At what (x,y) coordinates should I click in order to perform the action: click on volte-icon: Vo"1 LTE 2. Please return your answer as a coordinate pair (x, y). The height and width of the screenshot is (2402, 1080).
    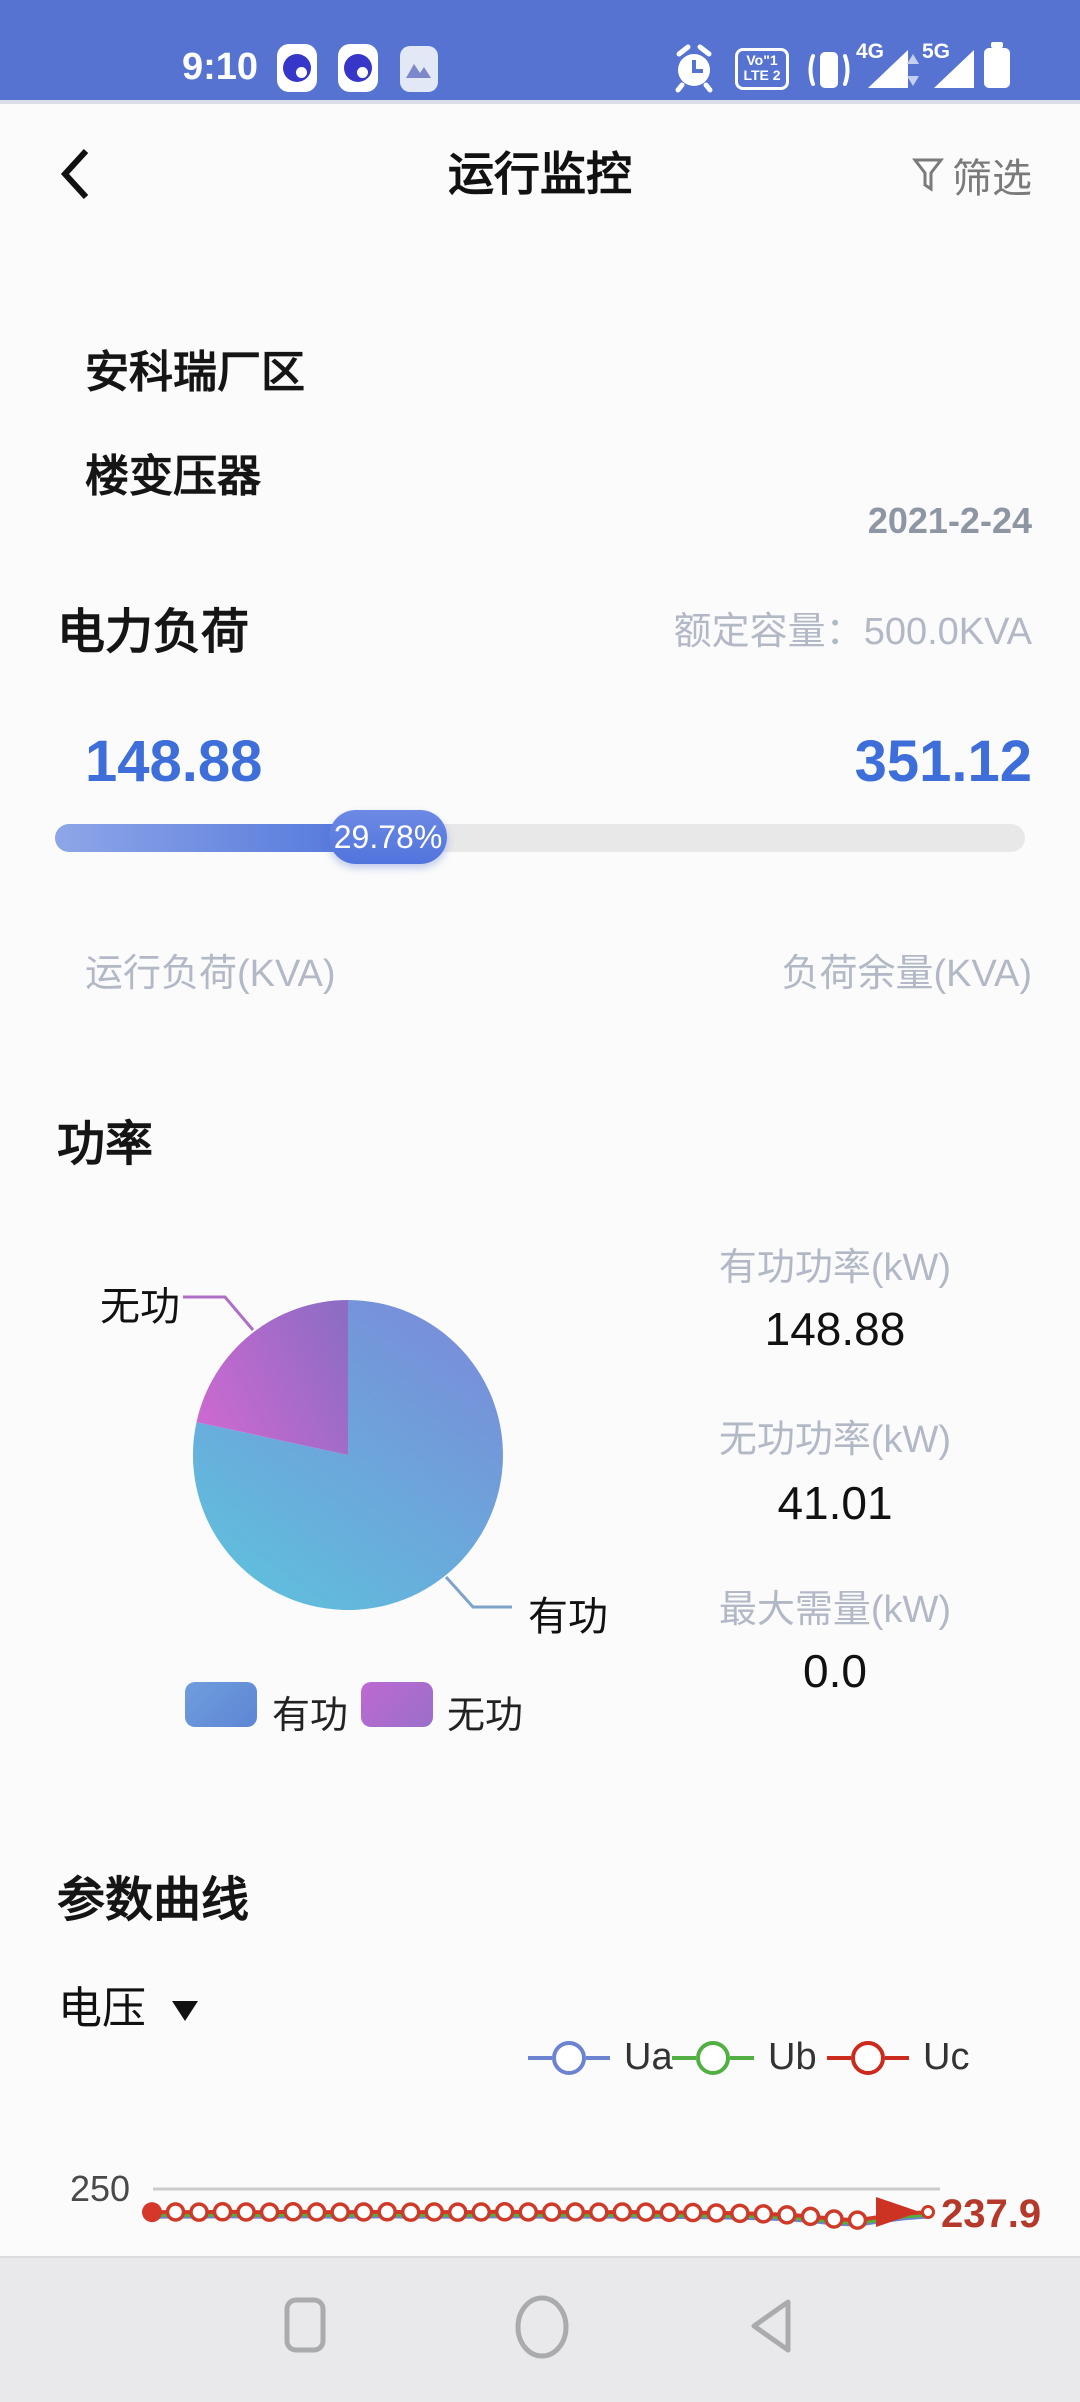
    Looking at the image, I should click on (762, 69).